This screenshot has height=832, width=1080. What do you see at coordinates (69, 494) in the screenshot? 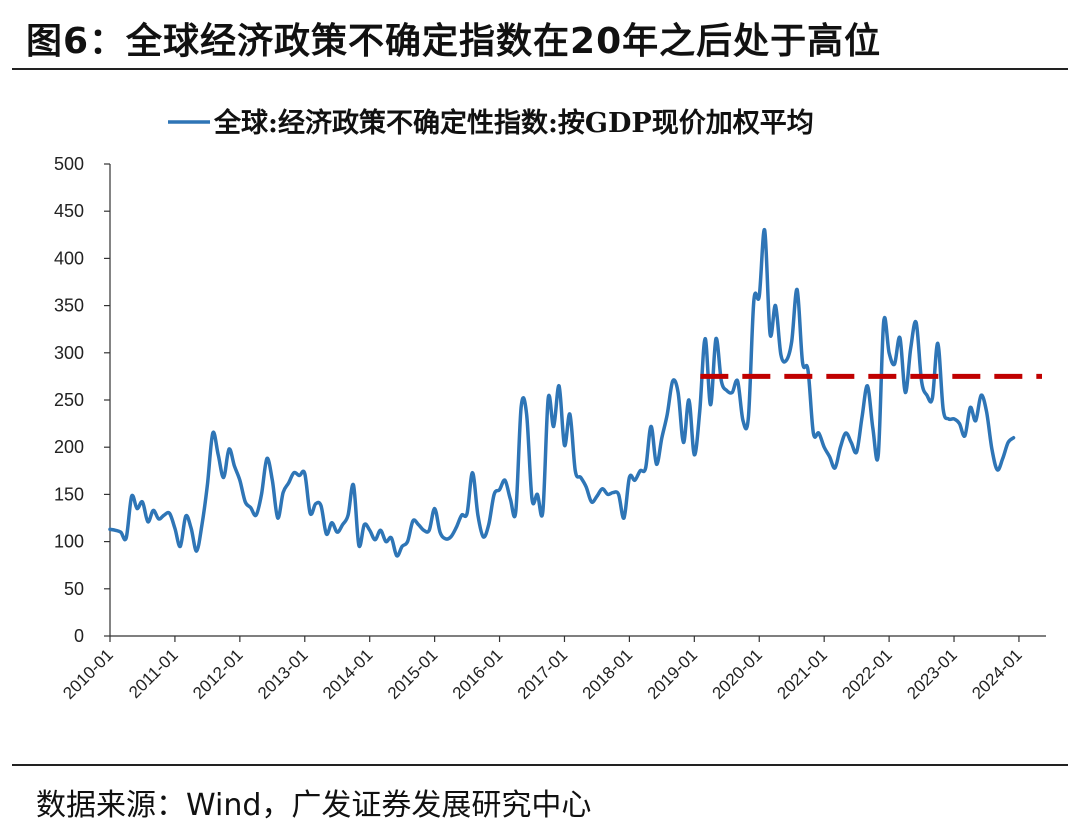
I see `y-tick-label: 150` at bounding box center [69, 494].